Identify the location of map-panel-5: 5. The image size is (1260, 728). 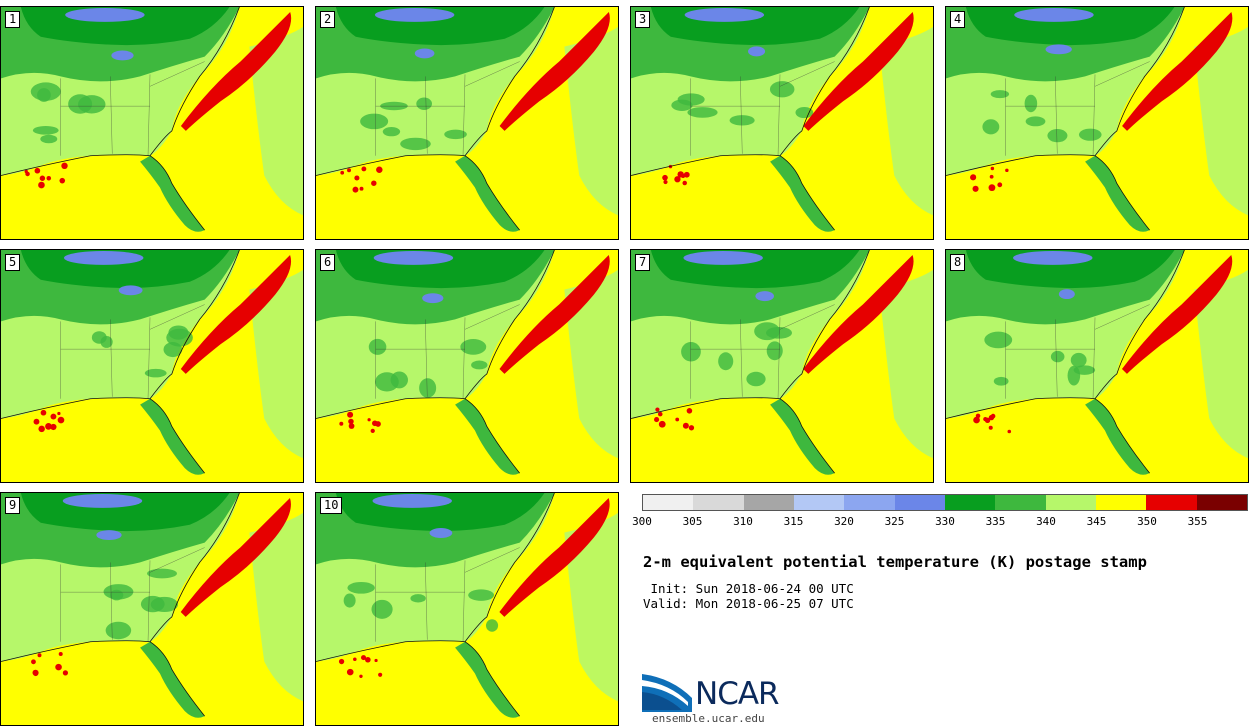
(152, 366).